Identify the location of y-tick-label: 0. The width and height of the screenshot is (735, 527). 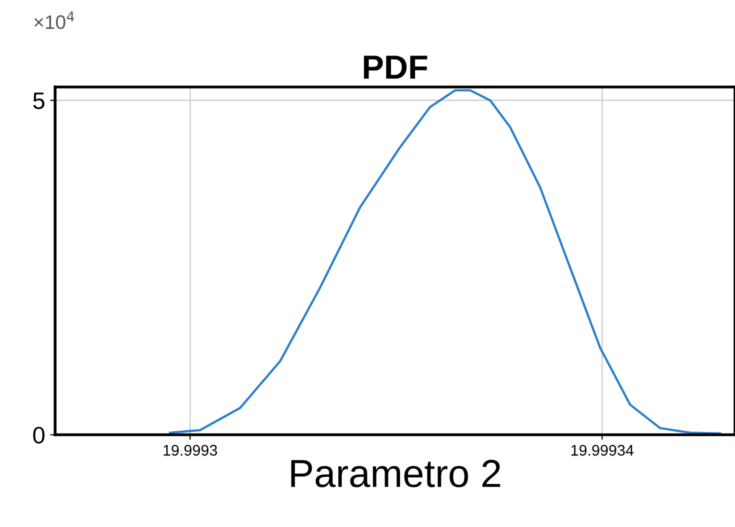
(38, 435).